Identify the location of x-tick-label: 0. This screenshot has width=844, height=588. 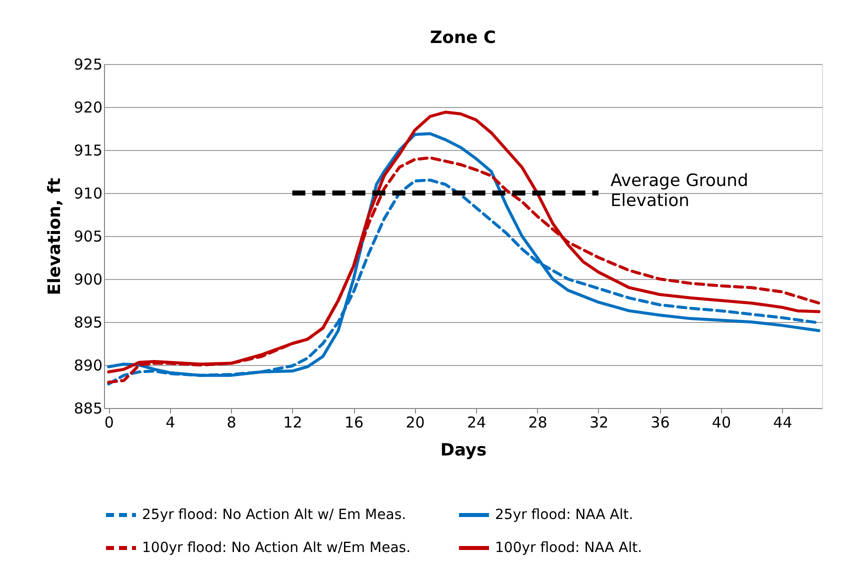
(109, 423).